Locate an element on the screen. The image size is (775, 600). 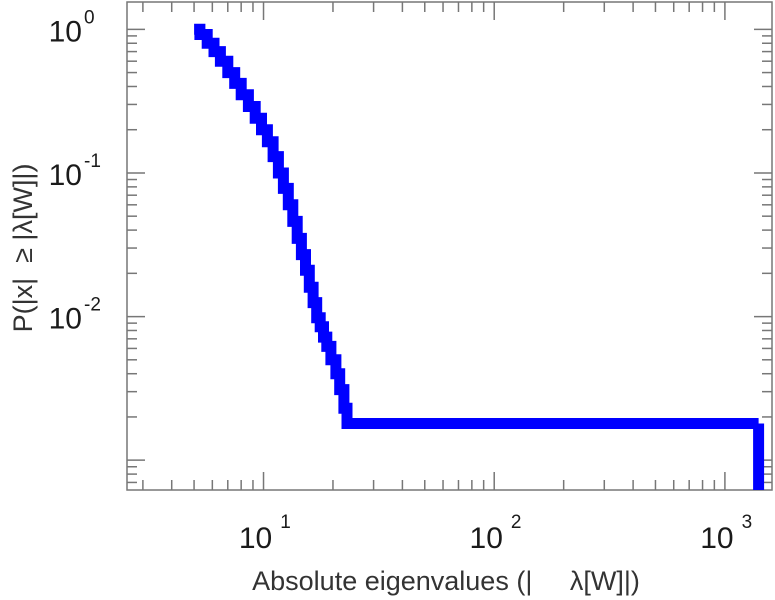
y-tick-exponent: -2 is located at coordinates (92, 305).